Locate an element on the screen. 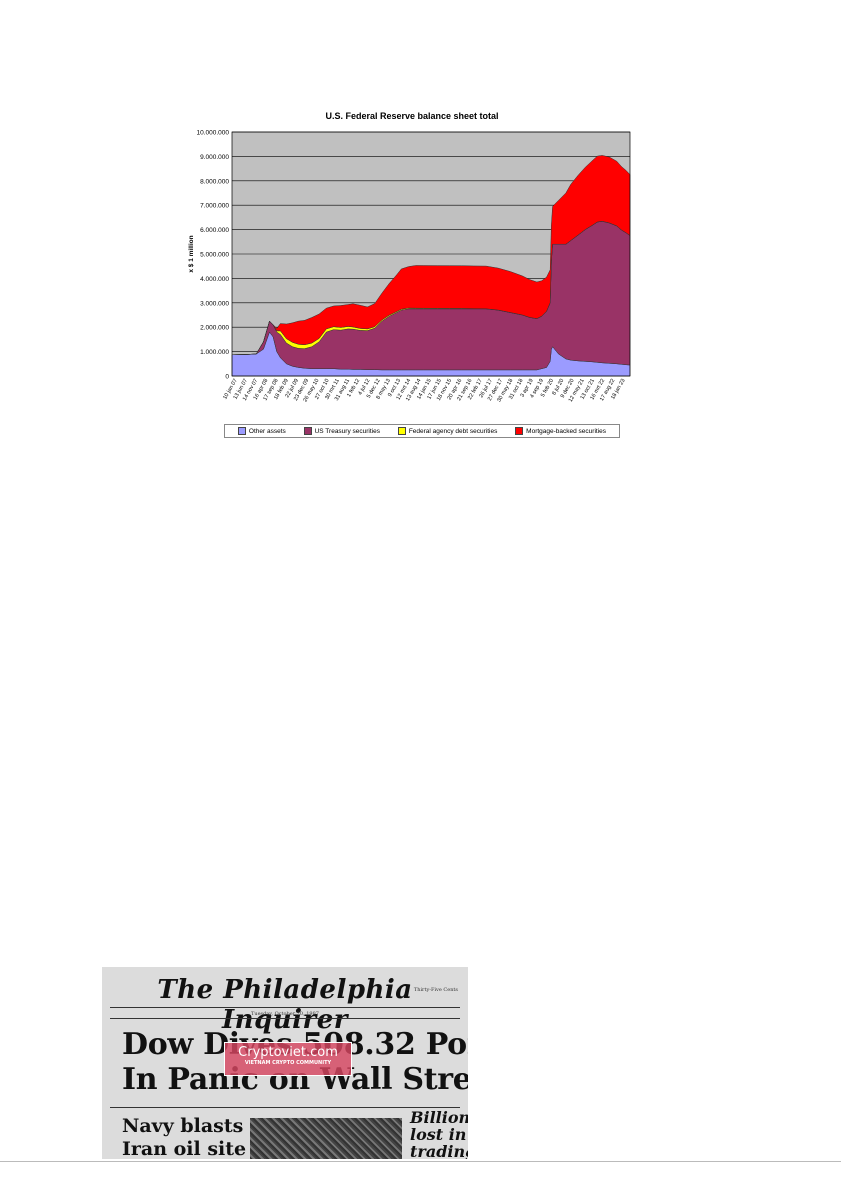 The height and width of the screenshot is (1191, 841). legend-label: Federal agency debt securities is located at coordinates (453, 431).